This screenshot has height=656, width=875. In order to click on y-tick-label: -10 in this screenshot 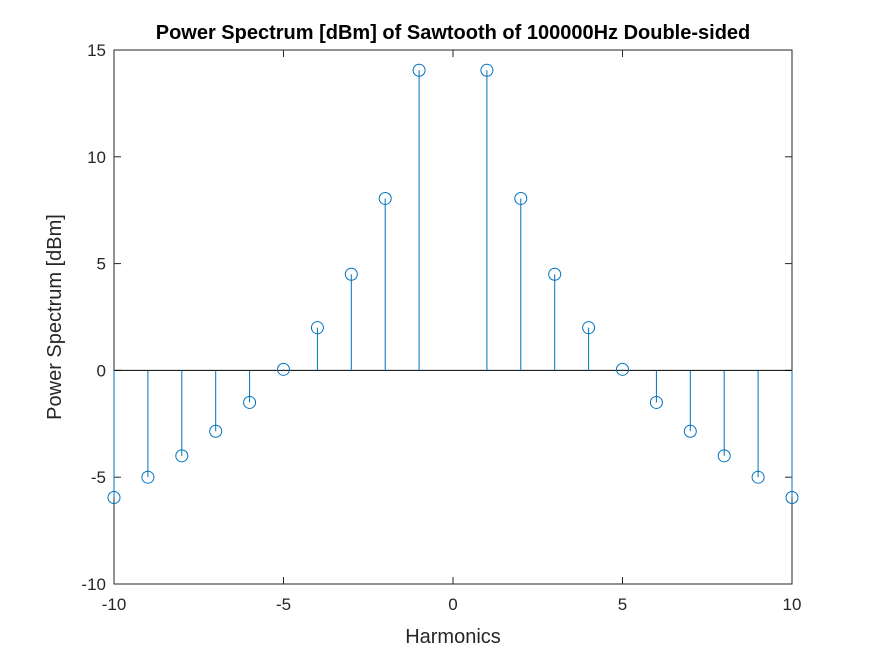, I will do `click(93, 584)`.